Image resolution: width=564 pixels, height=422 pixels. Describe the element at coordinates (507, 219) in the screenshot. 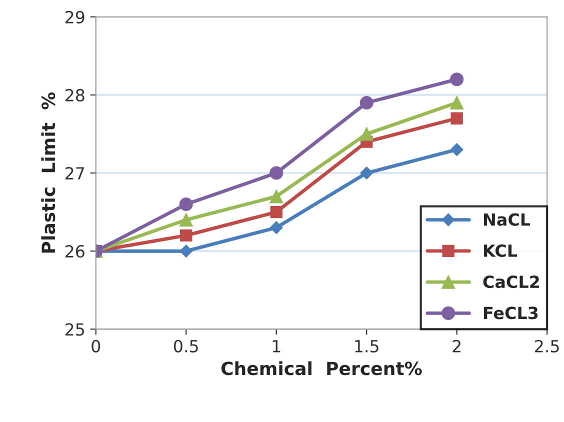

I see `legend-label: NaCL` at that location.